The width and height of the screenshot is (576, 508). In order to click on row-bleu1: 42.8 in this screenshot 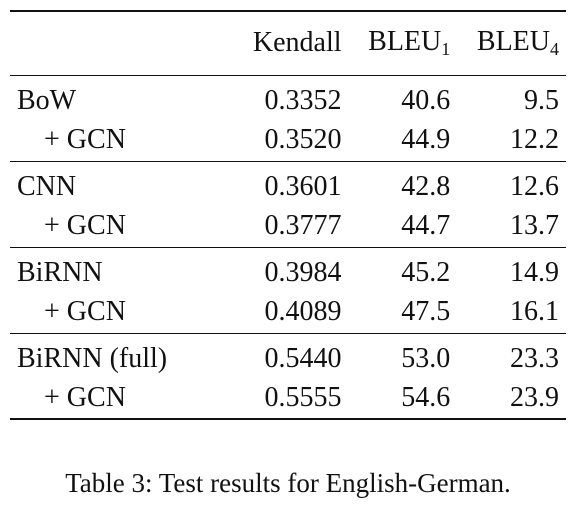, I will do `click(426, 187)`.